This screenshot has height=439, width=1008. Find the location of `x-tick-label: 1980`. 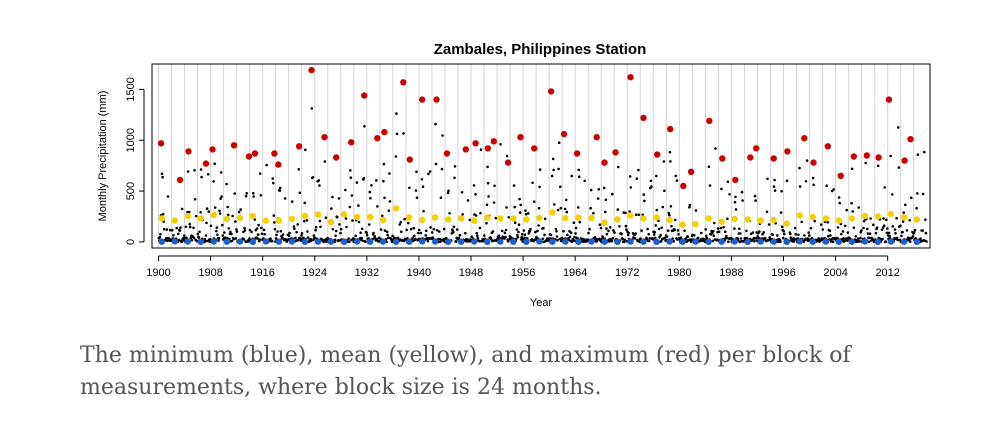

x-tick-label: 1980 is located at coordinates (679, 273).